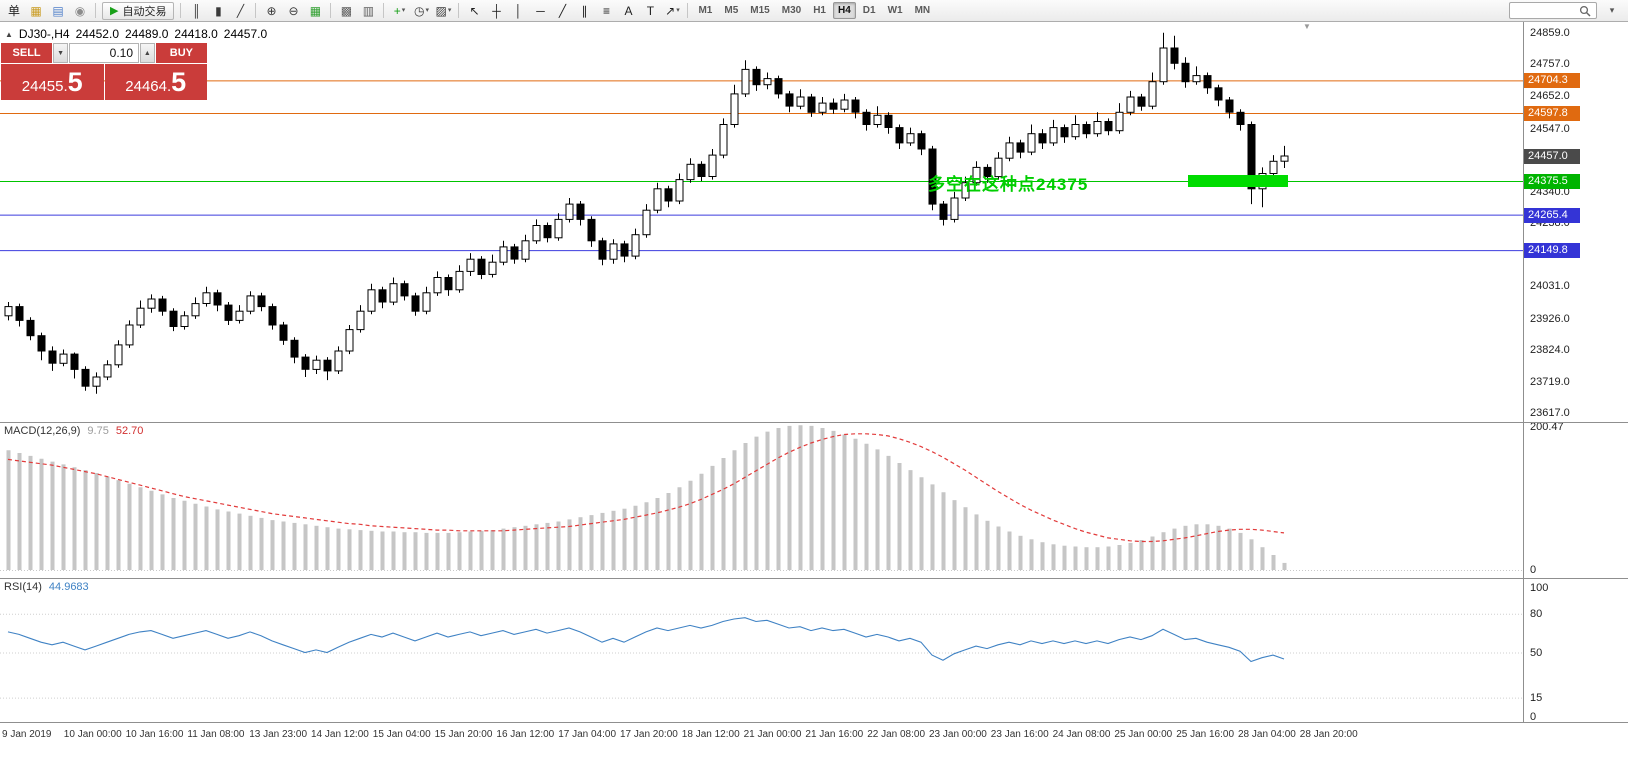  What do you see at coordinates (628, 11) in the screenshot?
I see `text-icon: A` at bounding box center [628, 11].